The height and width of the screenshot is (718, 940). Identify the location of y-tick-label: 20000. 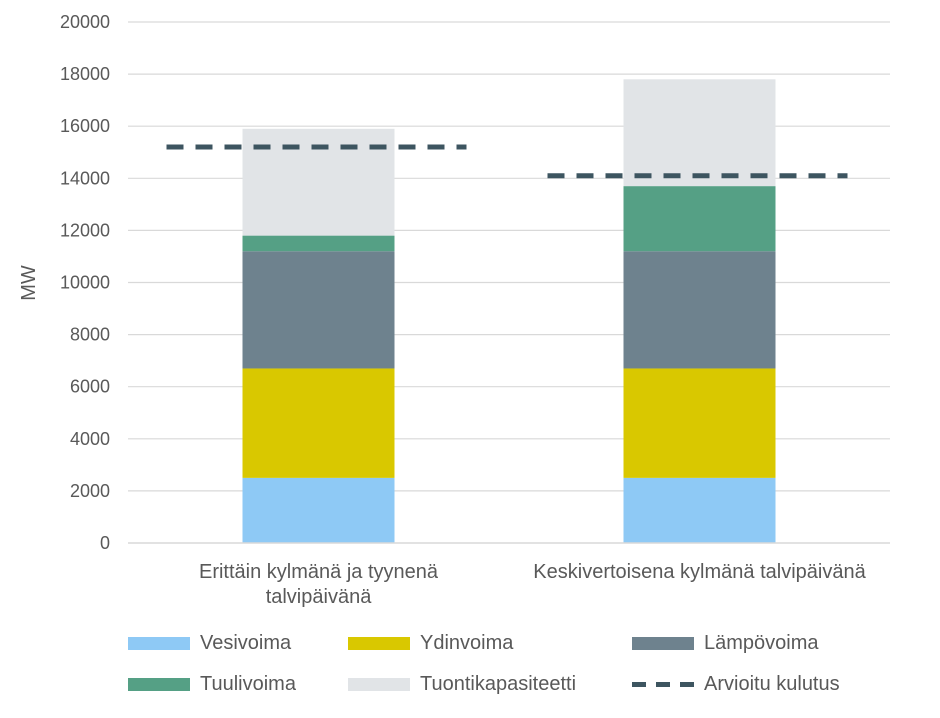
(85, 22).